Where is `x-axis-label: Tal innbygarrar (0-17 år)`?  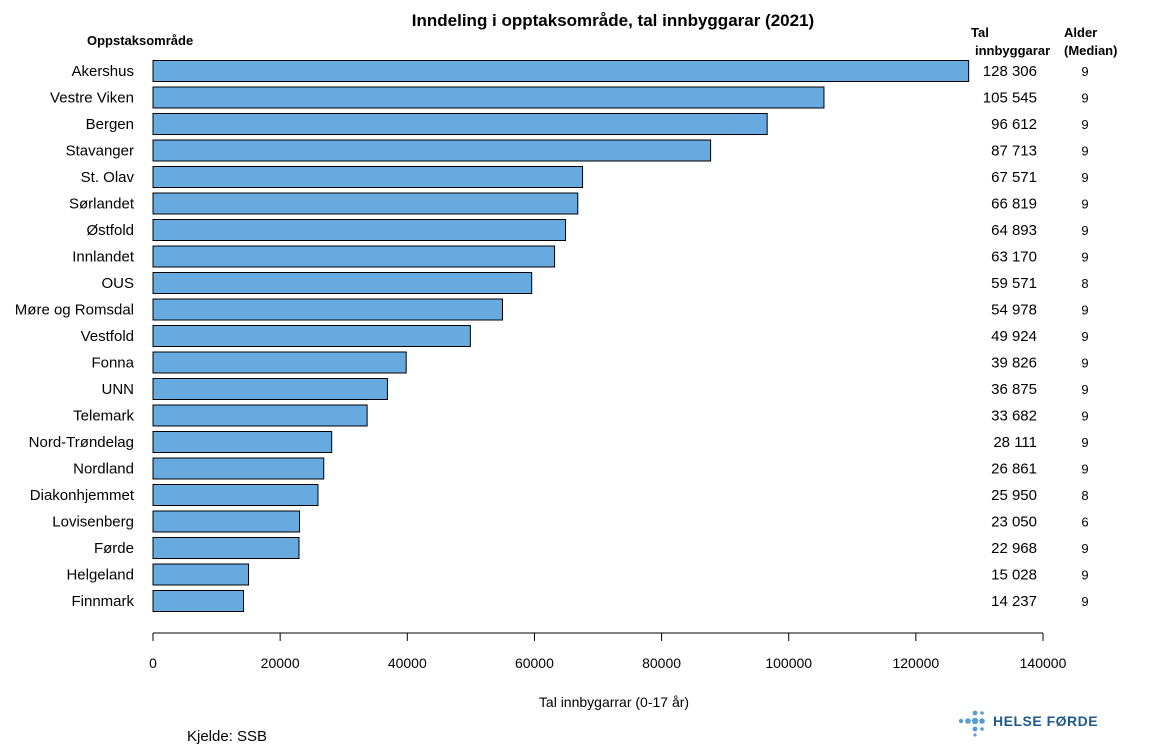 x-axis-label: Tal innbygarrar (0-17 år) is located at coordinates (614, 702).